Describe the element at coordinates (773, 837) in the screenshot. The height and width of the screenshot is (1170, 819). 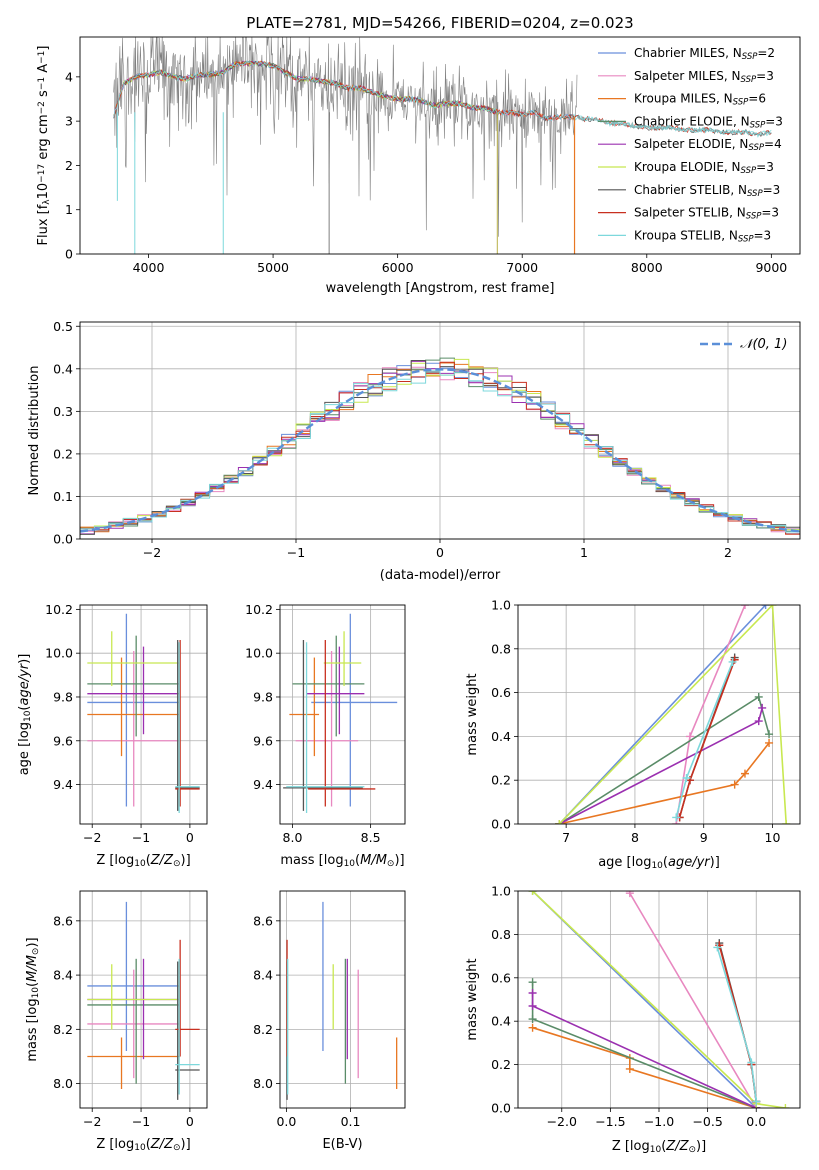
I see `x-tick-label: 10` at that location.